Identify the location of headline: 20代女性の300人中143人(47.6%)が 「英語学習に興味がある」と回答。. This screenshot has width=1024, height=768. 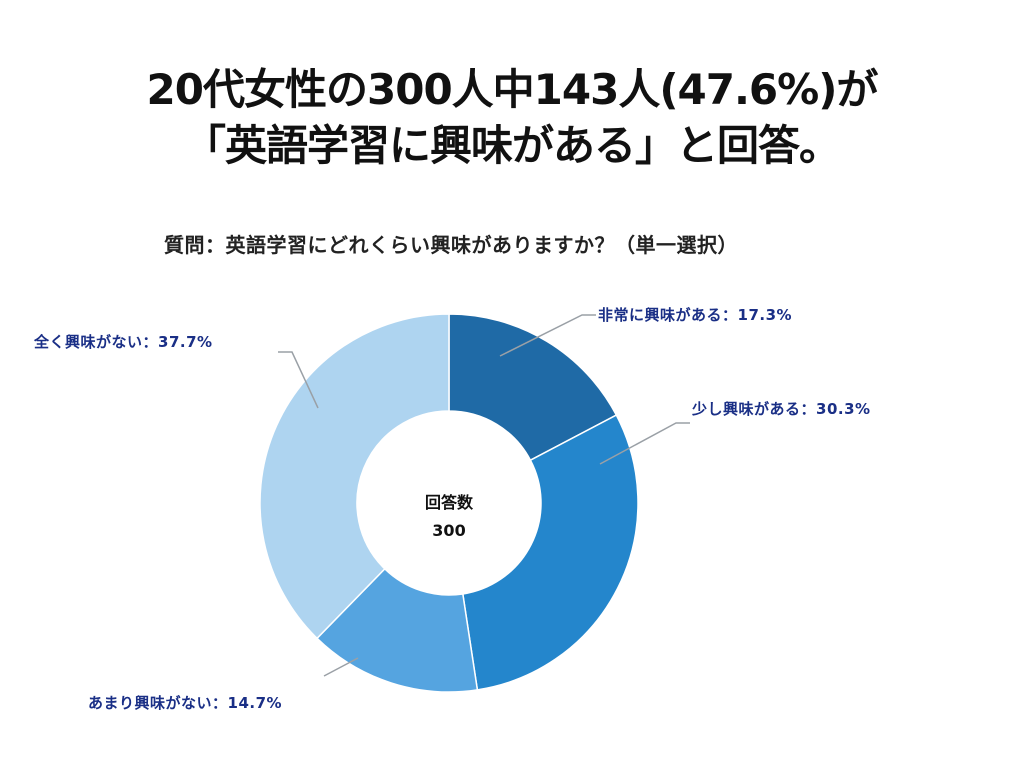
(512, 118).